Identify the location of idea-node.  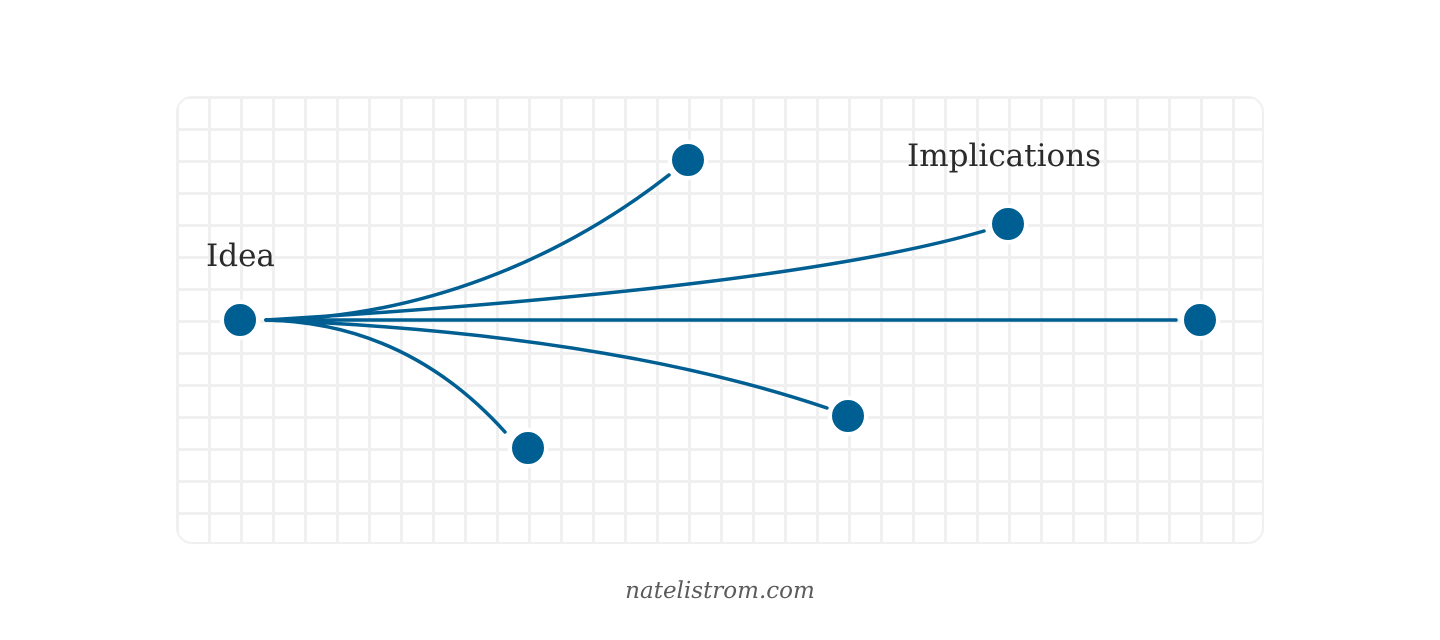
(240, 320).